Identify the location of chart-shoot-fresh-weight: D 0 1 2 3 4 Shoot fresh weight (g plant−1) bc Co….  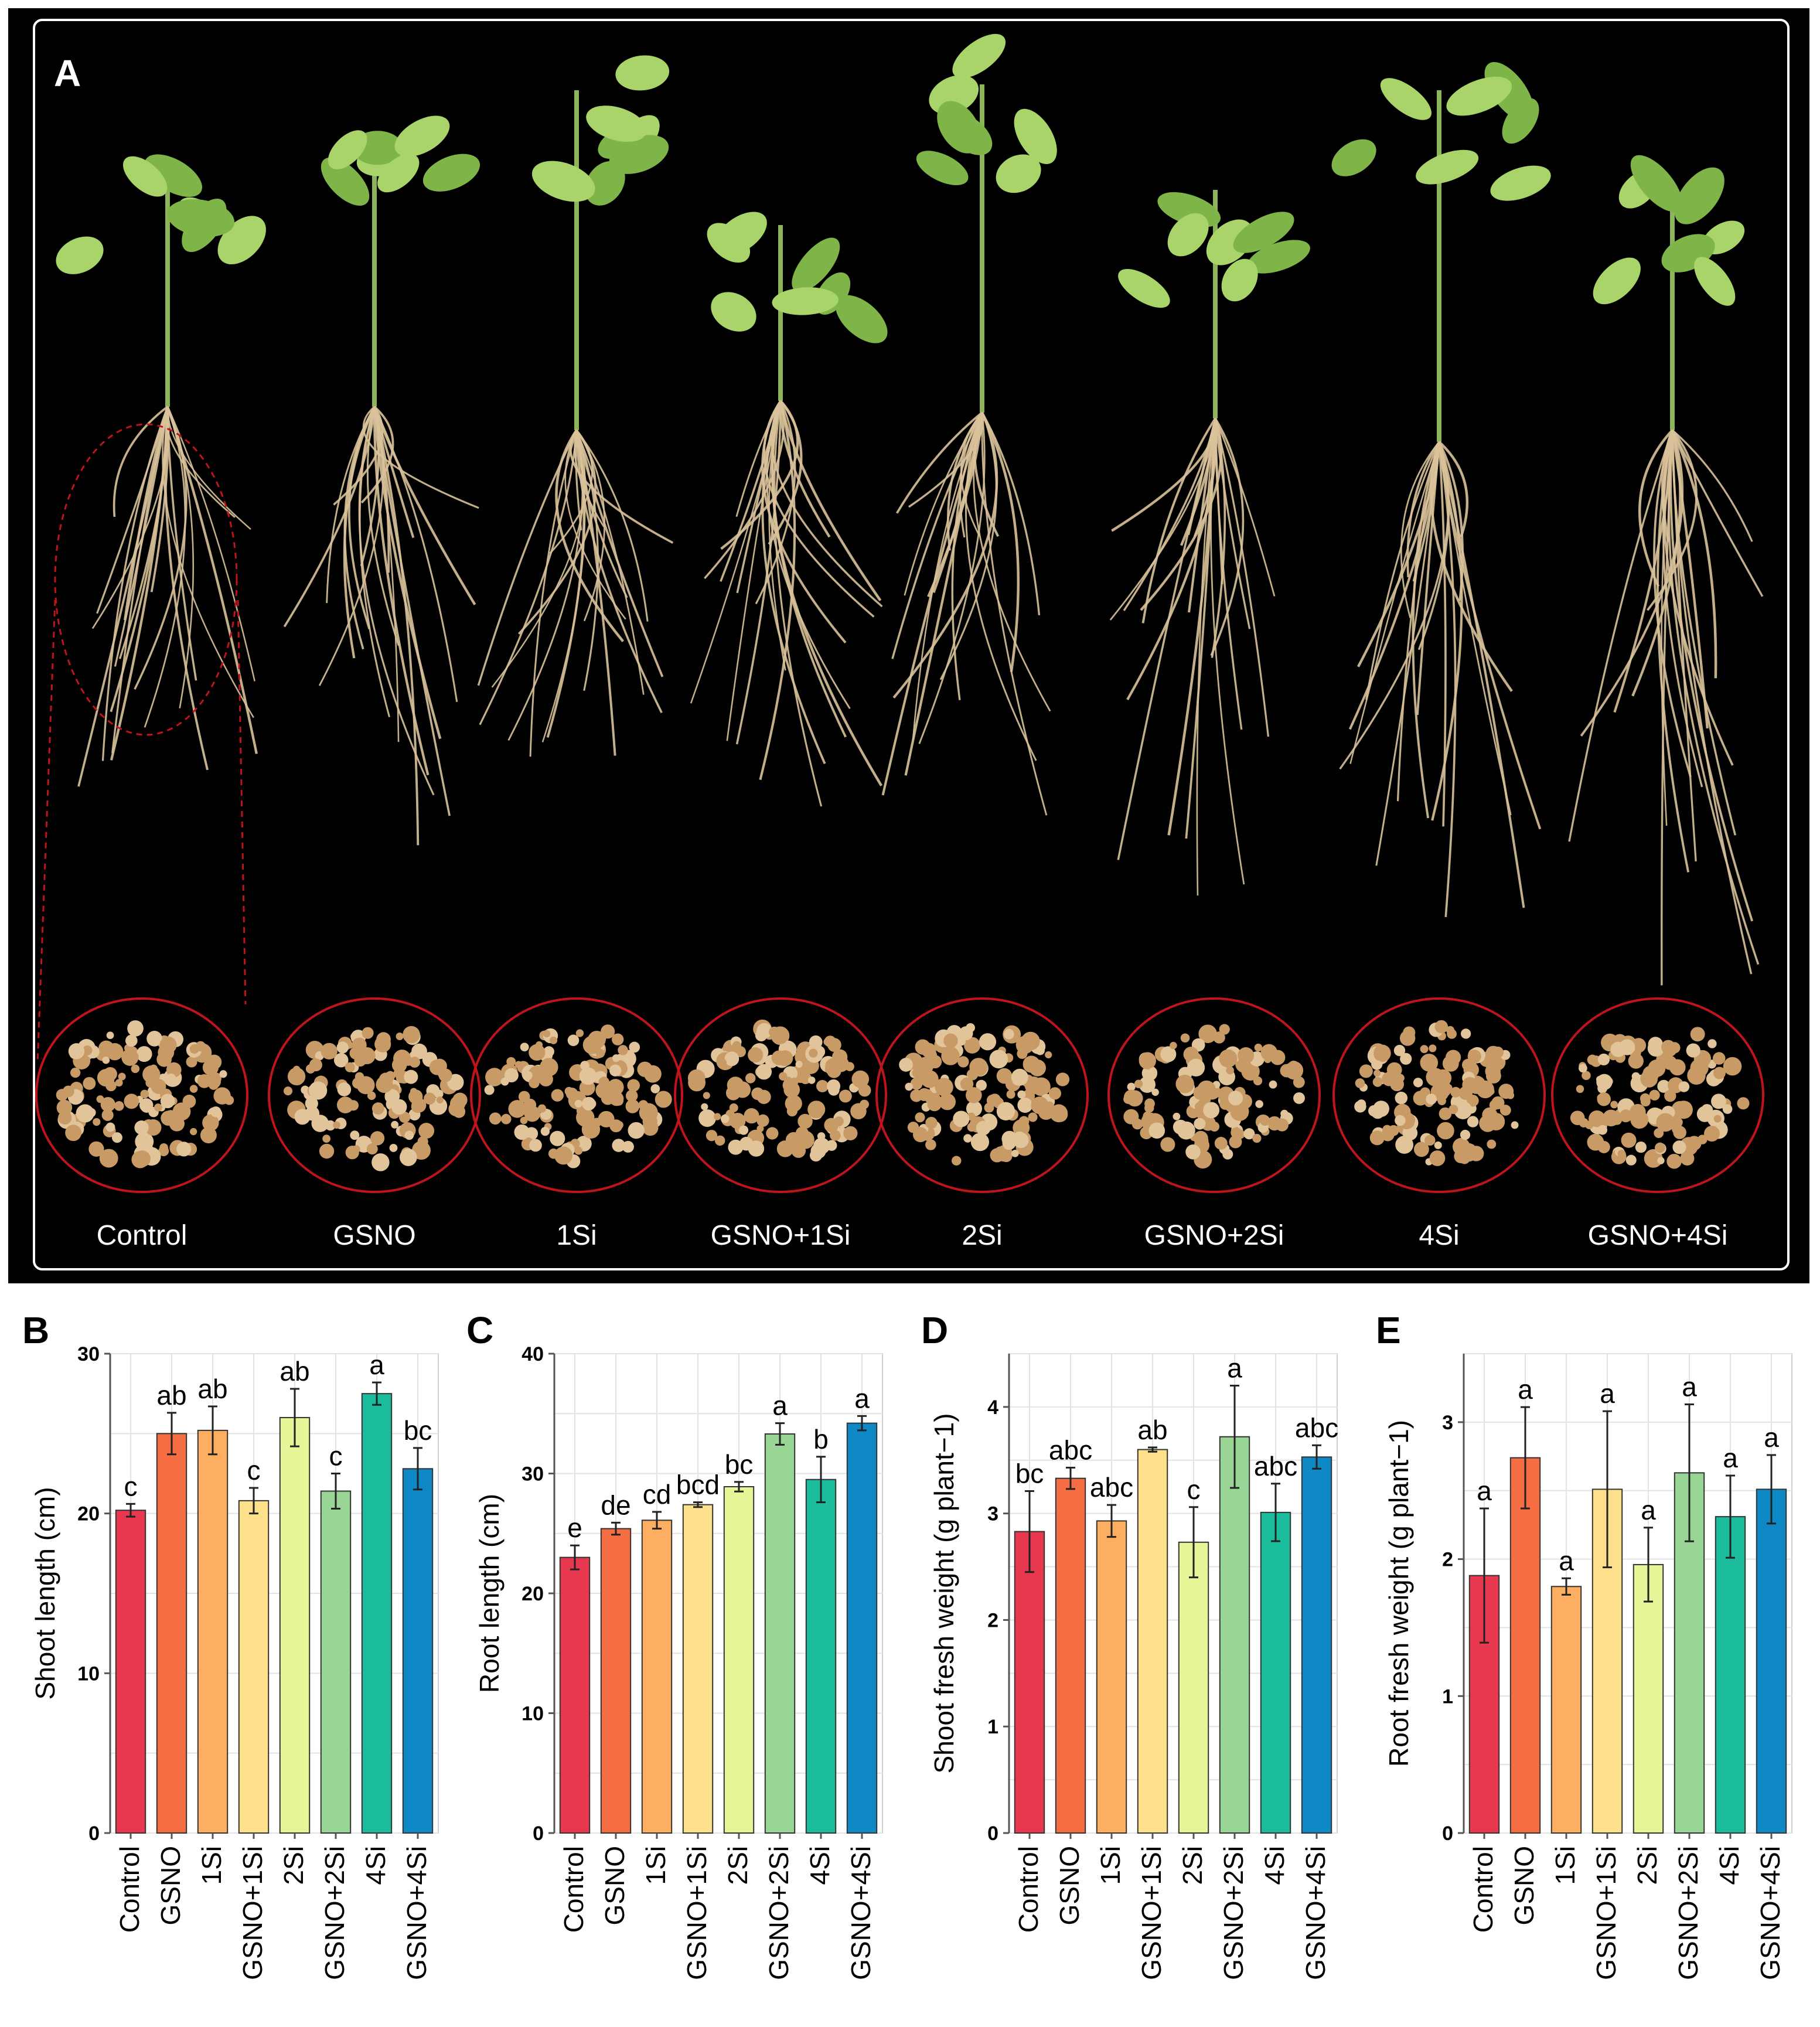
(1136, 1658).